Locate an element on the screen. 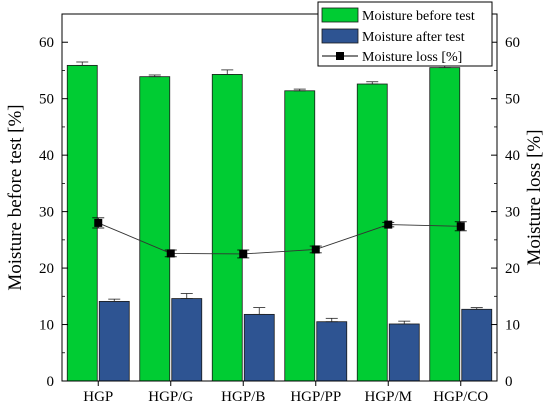  x-tick-label-5: HGP/CO is located at coordinates (460, 397).